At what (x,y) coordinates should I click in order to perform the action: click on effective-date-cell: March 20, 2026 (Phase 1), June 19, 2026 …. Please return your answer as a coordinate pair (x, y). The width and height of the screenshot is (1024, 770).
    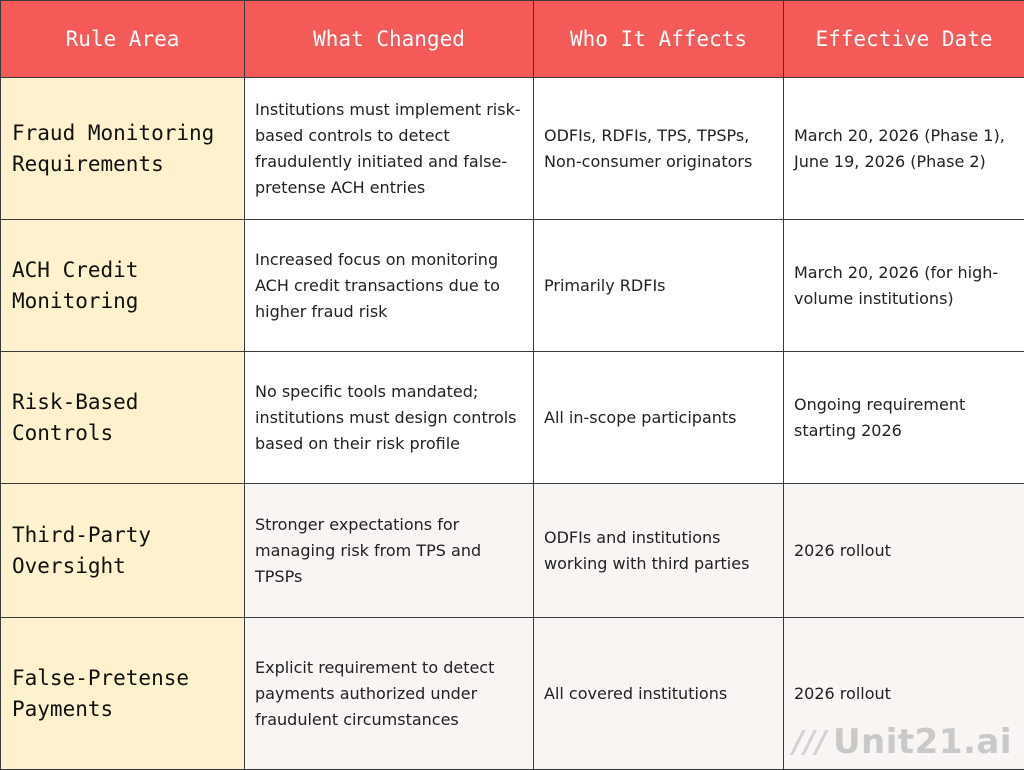
    Looking at the image, I should click on (904, 149).